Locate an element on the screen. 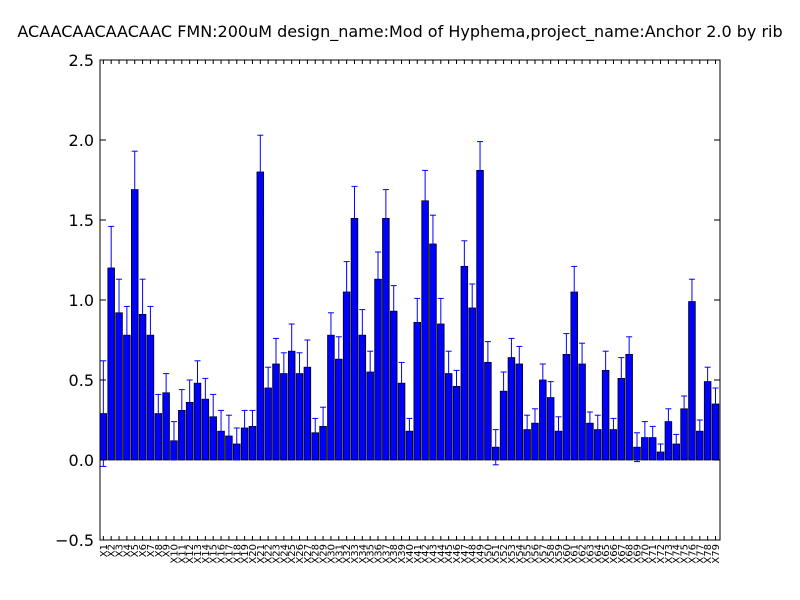 This screenshot has height=600, width=800. x-tick-label: X64 is located at coordinates (598, 554).